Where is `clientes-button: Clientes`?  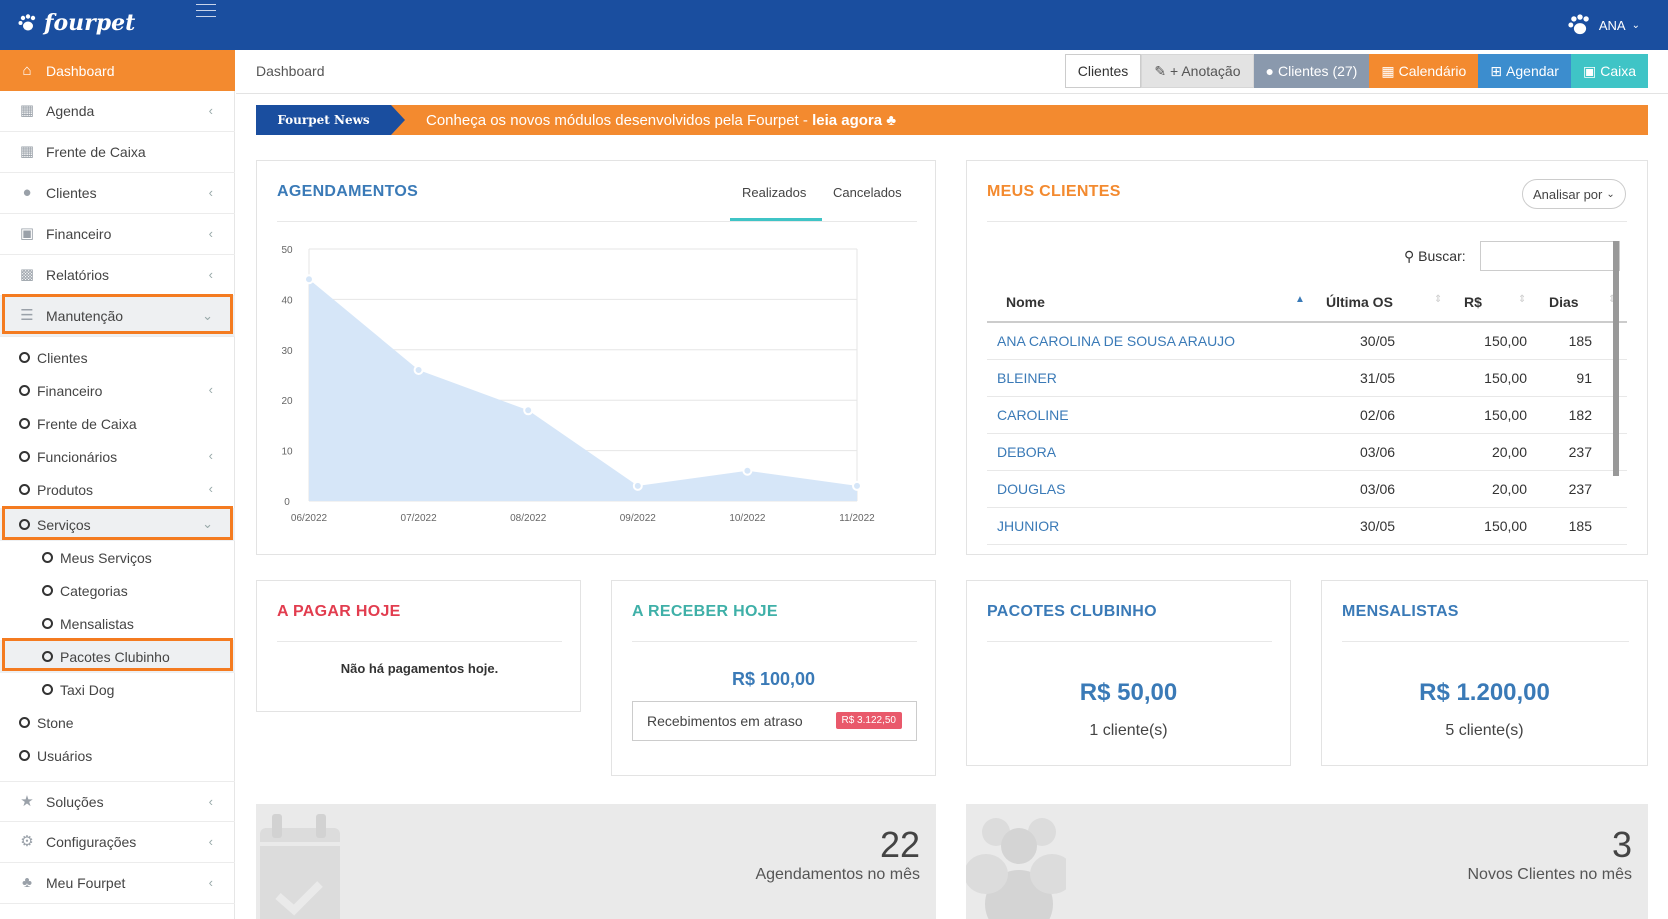
clientes-button: Clientes is located at coordinates (1103, 71).